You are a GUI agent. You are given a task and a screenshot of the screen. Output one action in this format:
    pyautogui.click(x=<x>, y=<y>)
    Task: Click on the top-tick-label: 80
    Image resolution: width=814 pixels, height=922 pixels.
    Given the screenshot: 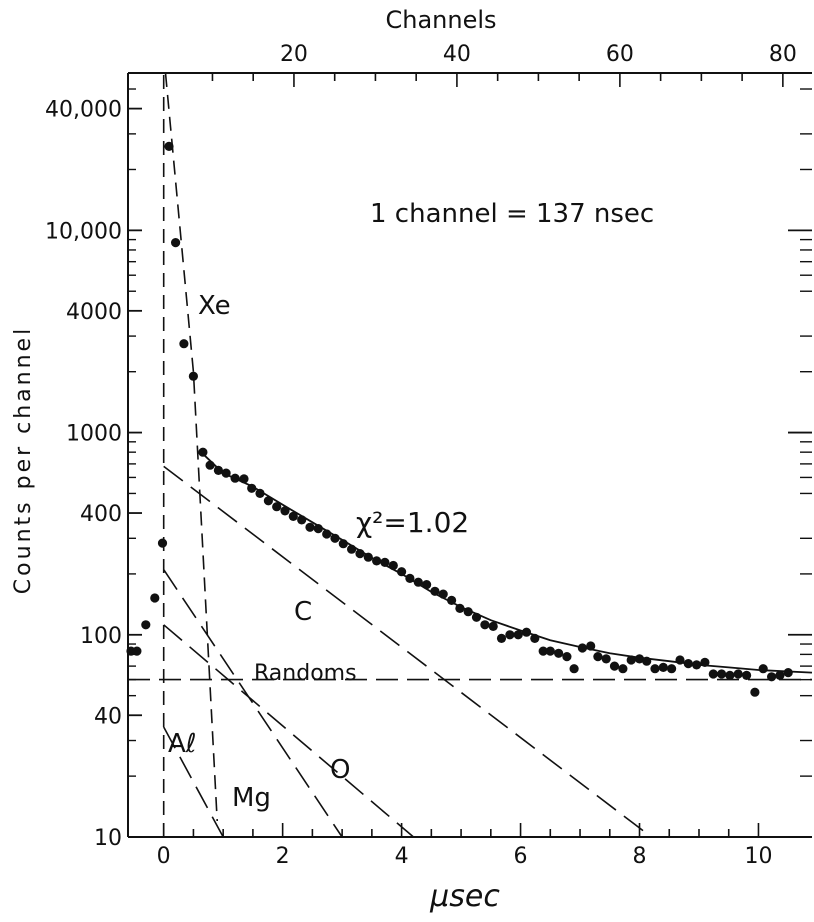 What is the action you would take?
    pyautogui.click(x=783, y=54)
    